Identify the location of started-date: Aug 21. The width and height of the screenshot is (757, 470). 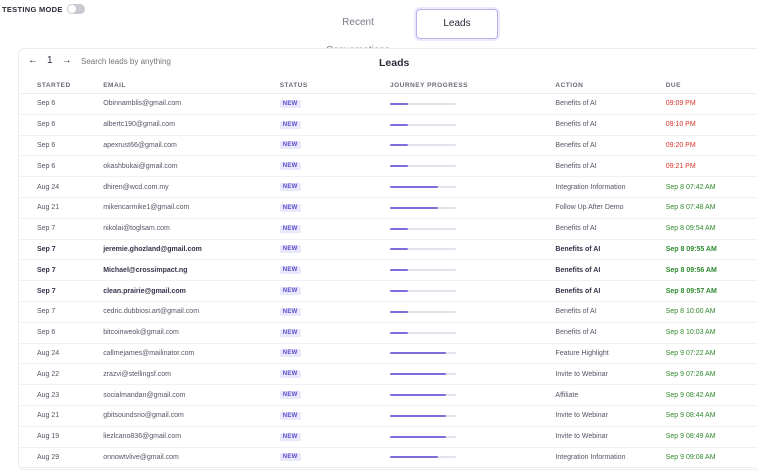
(61, 208).